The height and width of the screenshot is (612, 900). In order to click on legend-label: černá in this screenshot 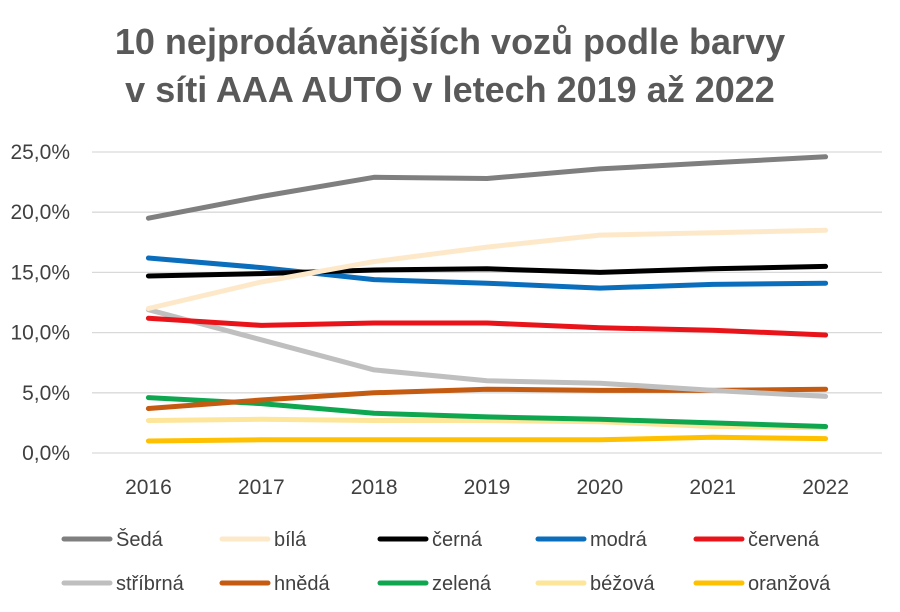, I will do `click(457, 540)`.